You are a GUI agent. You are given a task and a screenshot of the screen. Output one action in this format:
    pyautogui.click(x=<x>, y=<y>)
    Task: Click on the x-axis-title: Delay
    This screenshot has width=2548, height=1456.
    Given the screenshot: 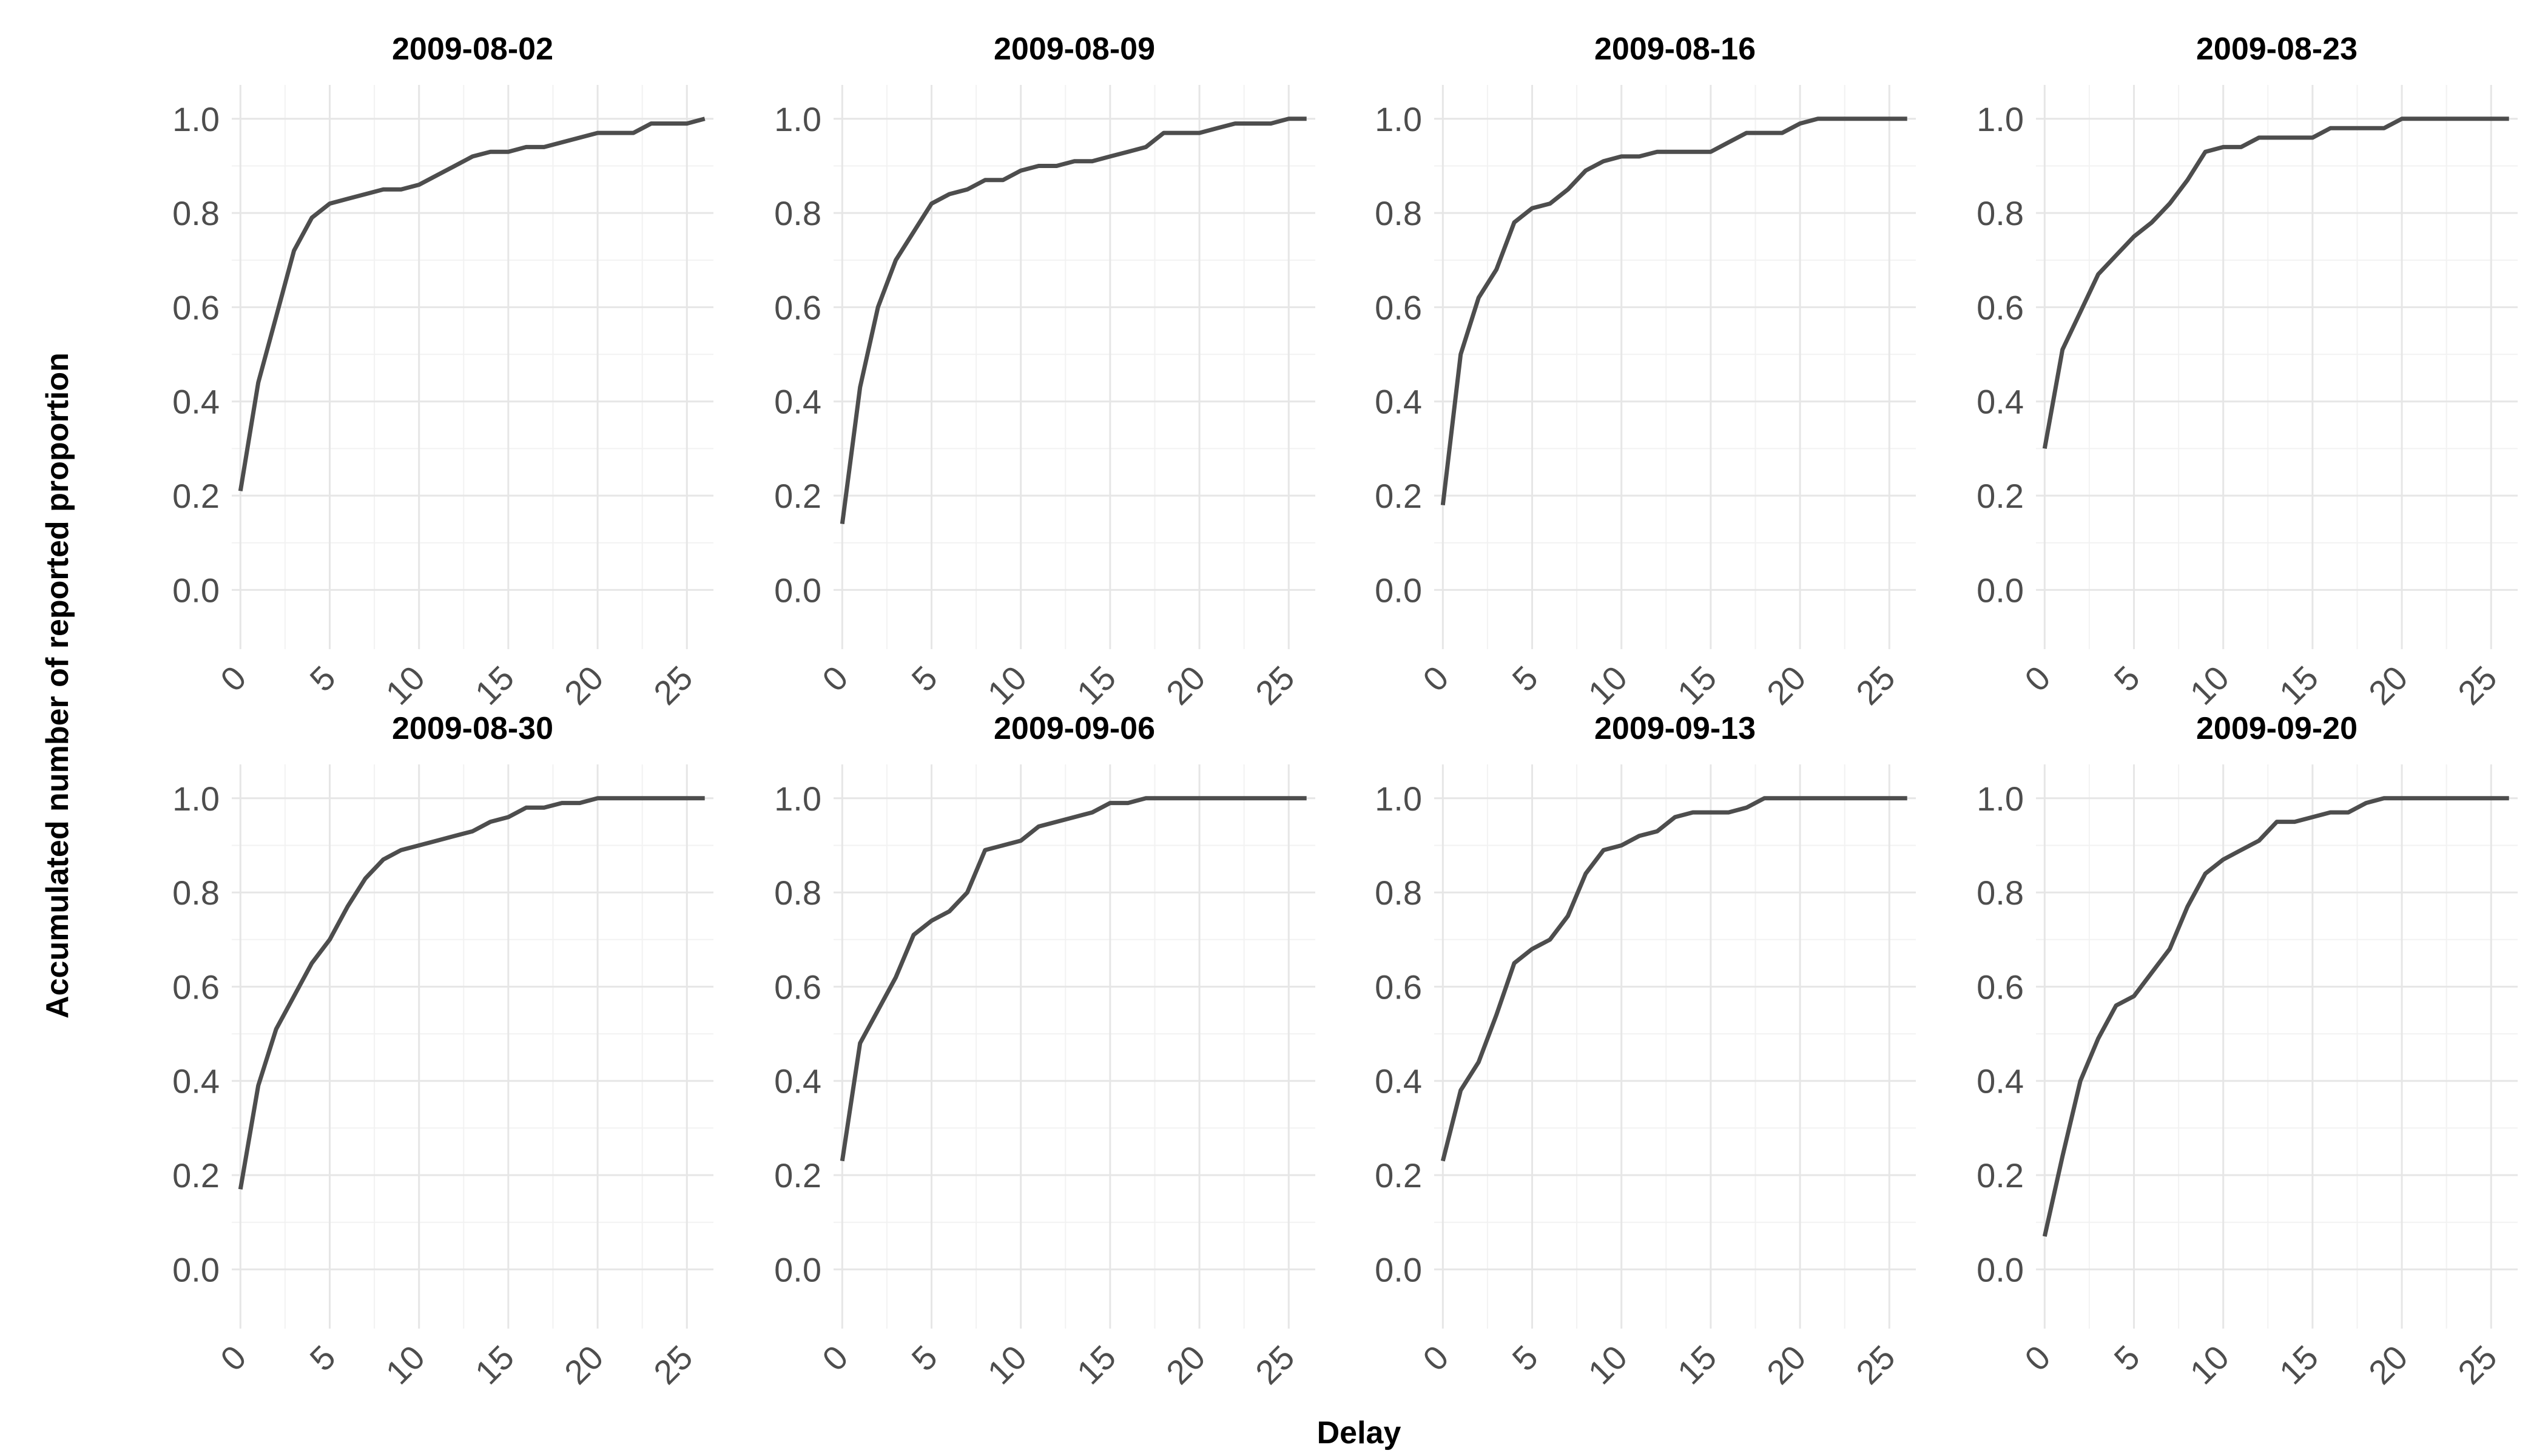 What is the action you would take?
    pyautogui.click(x=1358, y=1433)
    